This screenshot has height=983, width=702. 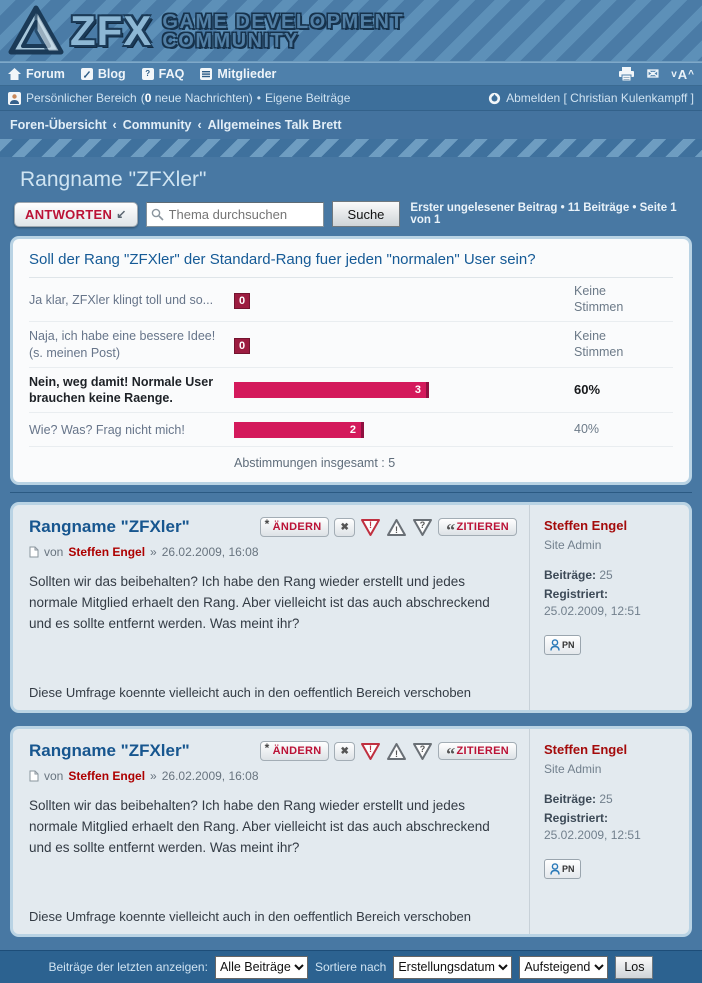 I want to click on pm-user-icon, so click(x=555, y=869).